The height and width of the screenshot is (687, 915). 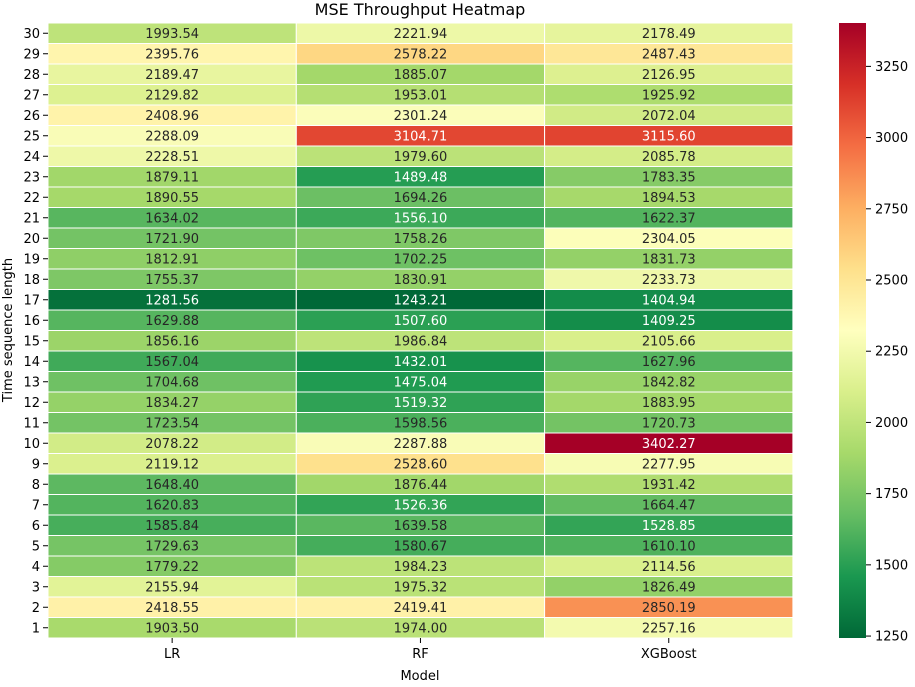 What do you see at coordinates (421, 280) in the screenshot?
I see `cell-value-label: 1830.91` at bounding box center [421, 280].